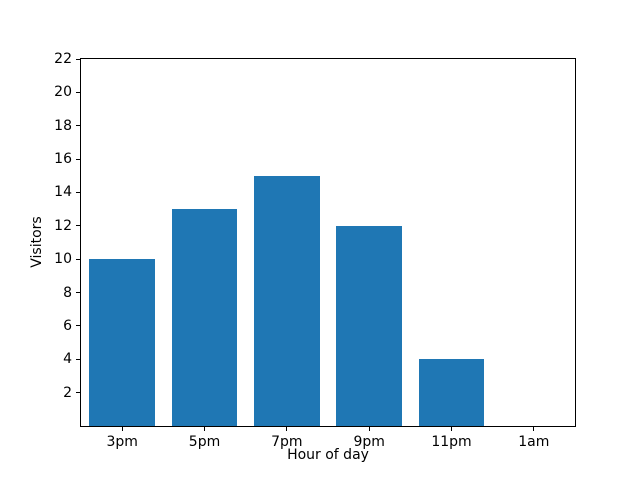 This screenshot has height=480, width=640. I want to click on x-tick-label: 9pm, so click(369, 442).